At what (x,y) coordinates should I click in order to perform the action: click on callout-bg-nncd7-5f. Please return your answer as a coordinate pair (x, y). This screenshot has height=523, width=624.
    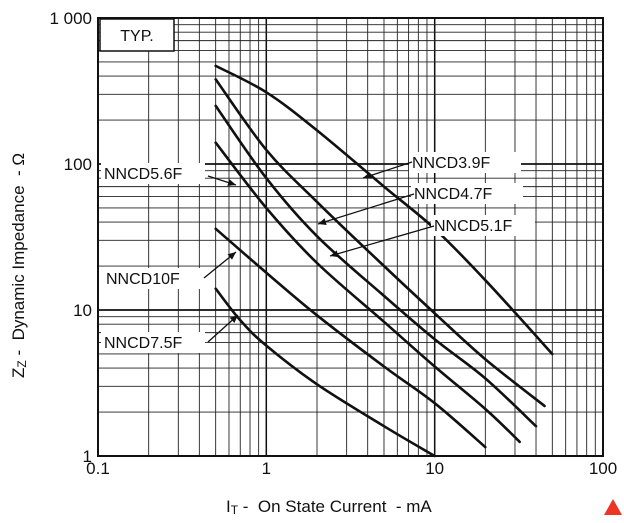
    Looking at the image, I should click on (153, 342).